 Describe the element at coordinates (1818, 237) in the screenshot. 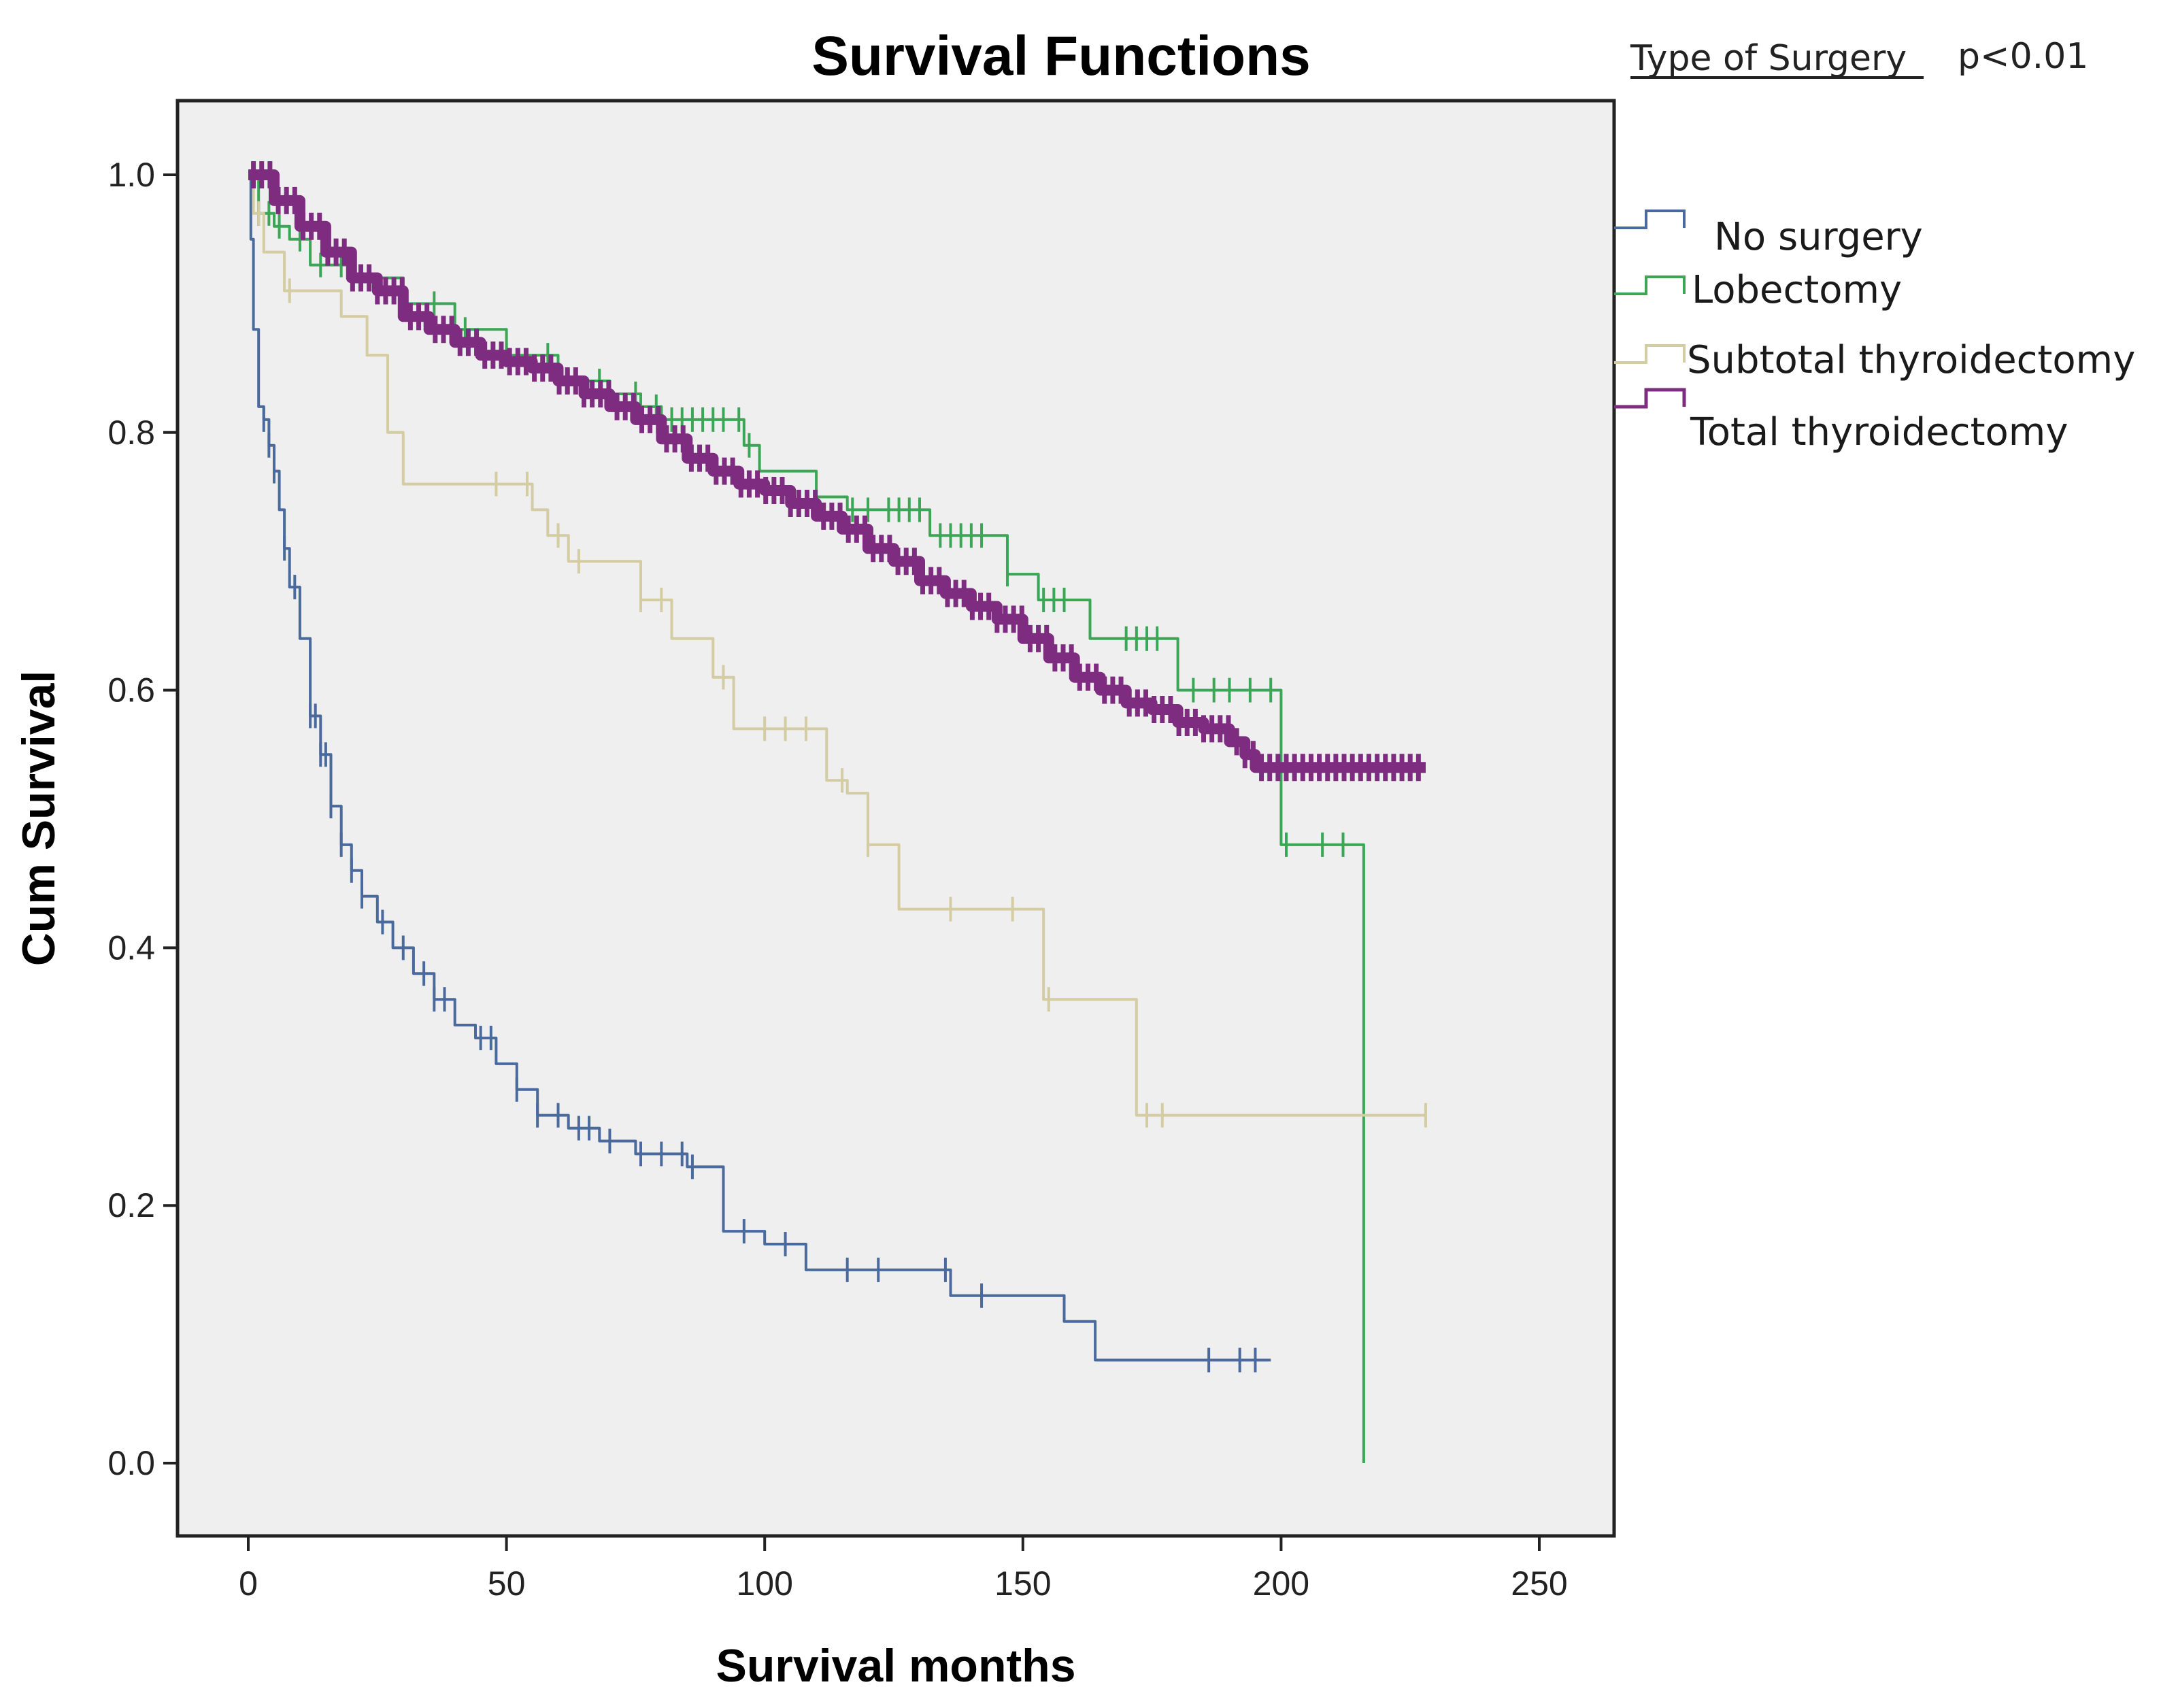

I see `legend-label-no-surgery: No surgery` at that location.